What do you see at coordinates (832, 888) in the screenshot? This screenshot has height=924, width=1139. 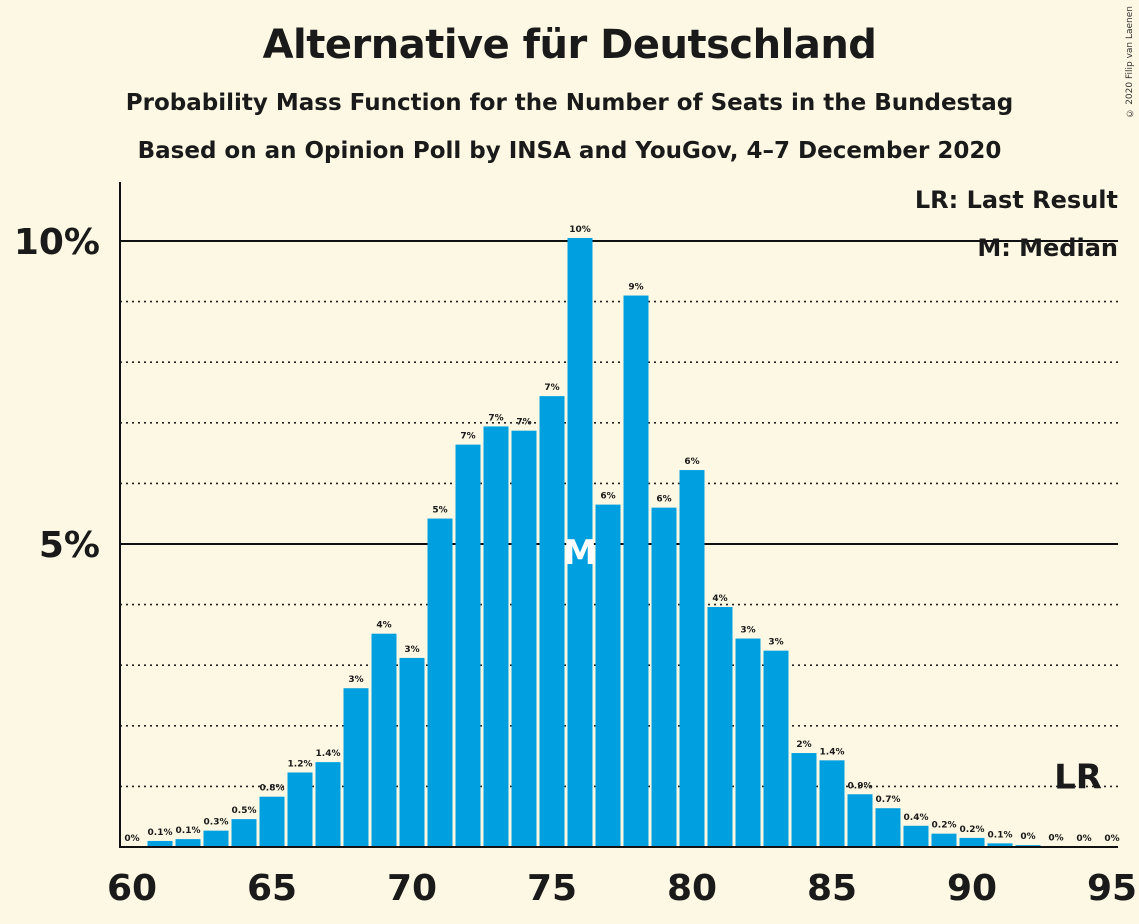 I see `x-tick-label: 85` at bounding box center [832, 888].